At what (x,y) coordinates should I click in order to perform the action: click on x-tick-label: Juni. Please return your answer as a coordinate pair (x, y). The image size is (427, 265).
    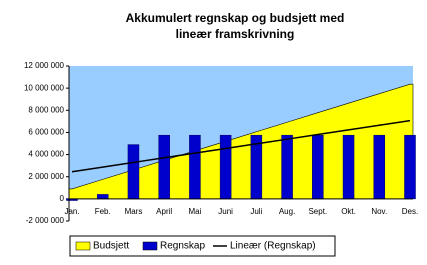
    Looking at the image, I should click on (225, 211).